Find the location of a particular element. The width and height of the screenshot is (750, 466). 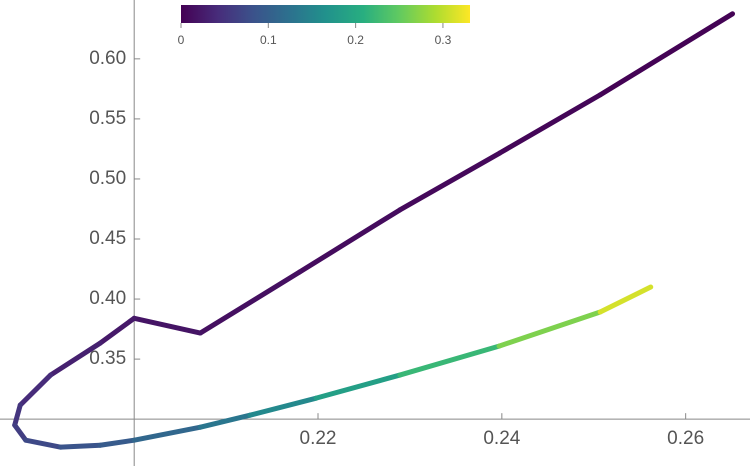

y-tick-label: 0.55 is located at coordinates (107, 118).